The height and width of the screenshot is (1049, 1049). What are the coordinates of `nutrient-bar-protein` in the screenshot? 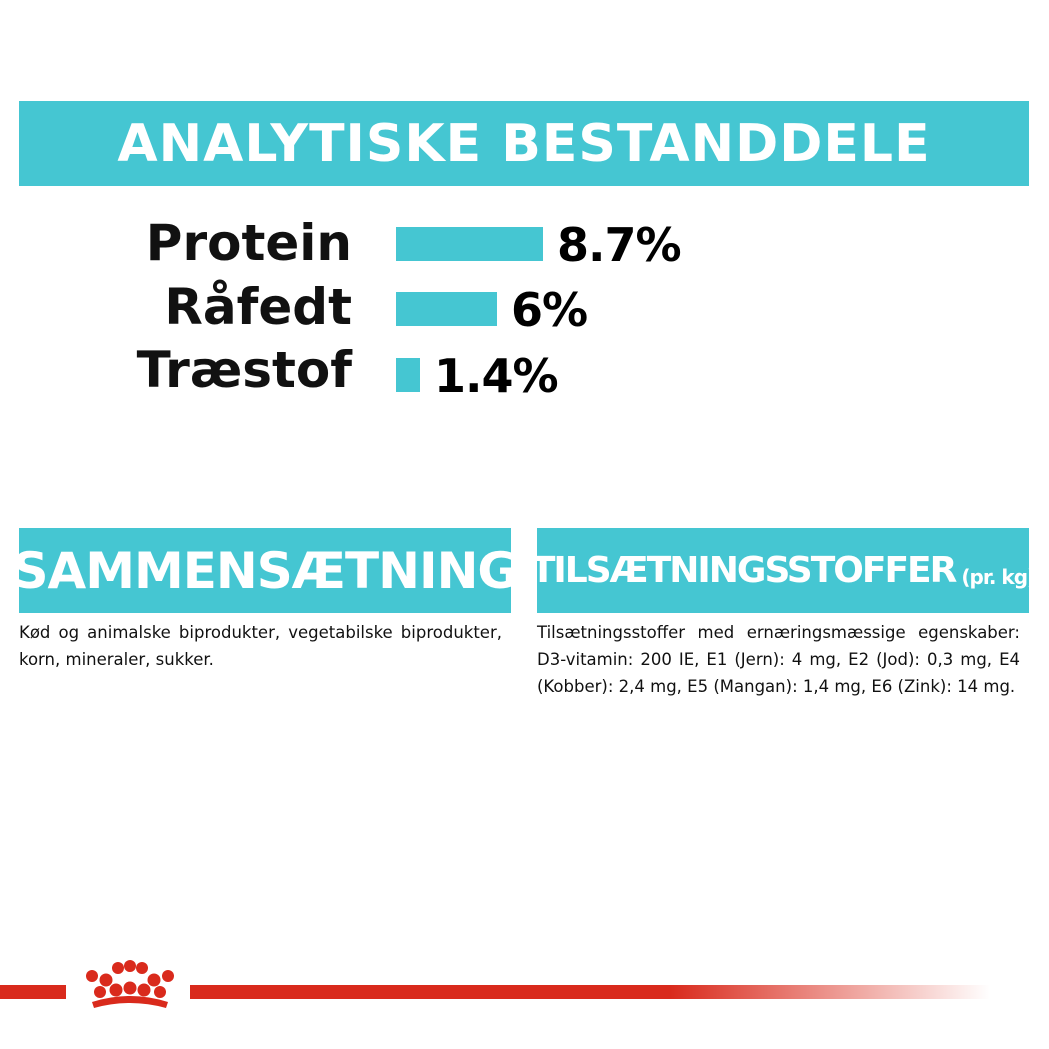 It's located at (469, 244).